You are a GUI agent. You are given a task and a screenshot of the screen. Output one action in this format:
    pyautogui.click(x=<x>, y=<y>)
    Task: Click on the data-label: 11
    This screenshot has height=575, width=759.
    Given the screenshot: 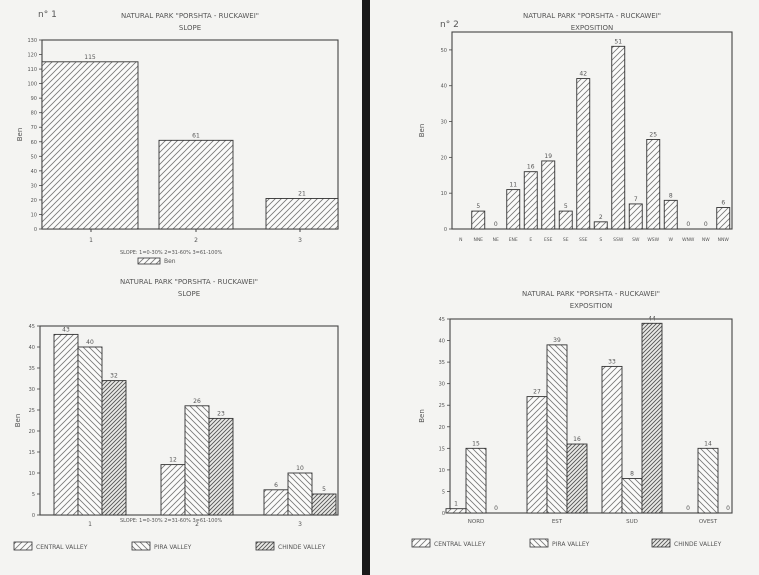 What is the action you would take?
    pyautogui.click(x=513, y=185)
    